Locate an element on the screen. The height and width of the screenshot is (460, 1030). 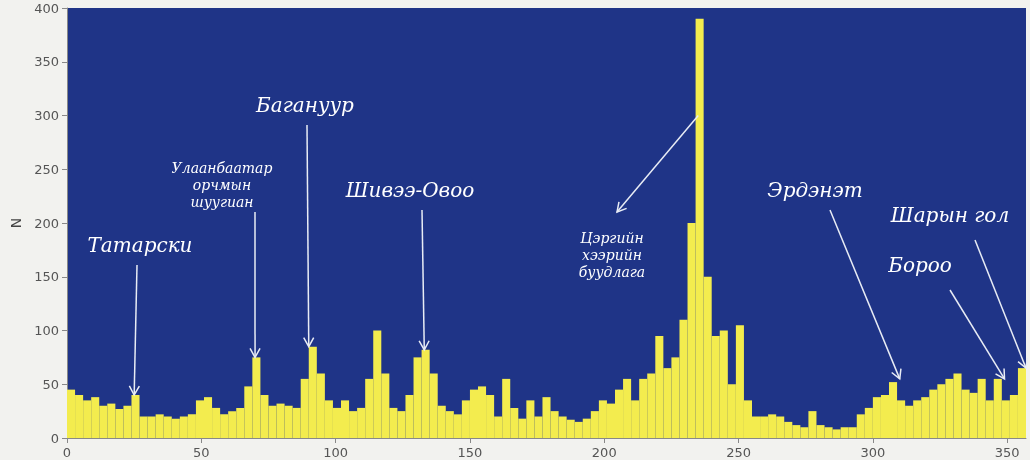
y-tick-label: 200 is located at coordinates (46, 223).